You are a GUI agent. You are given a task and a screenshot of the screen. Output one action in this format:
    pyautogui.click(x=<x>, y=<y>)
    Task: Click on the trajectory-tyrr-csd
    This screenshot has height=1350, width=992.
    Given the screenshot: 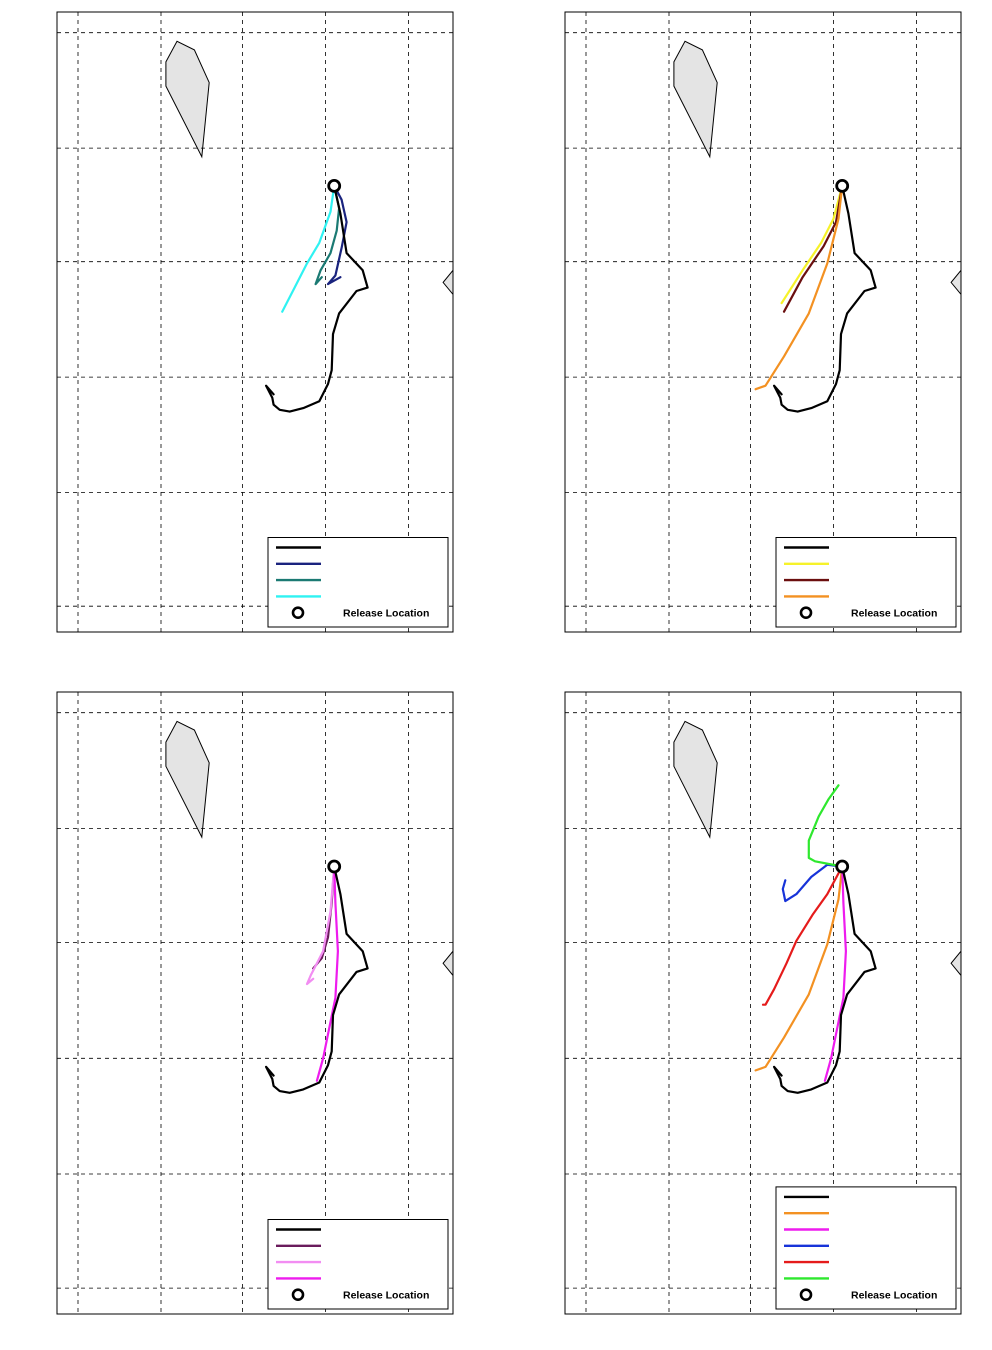 What is the action you would take?
    pyautogui.click(x=802, y=935)
    